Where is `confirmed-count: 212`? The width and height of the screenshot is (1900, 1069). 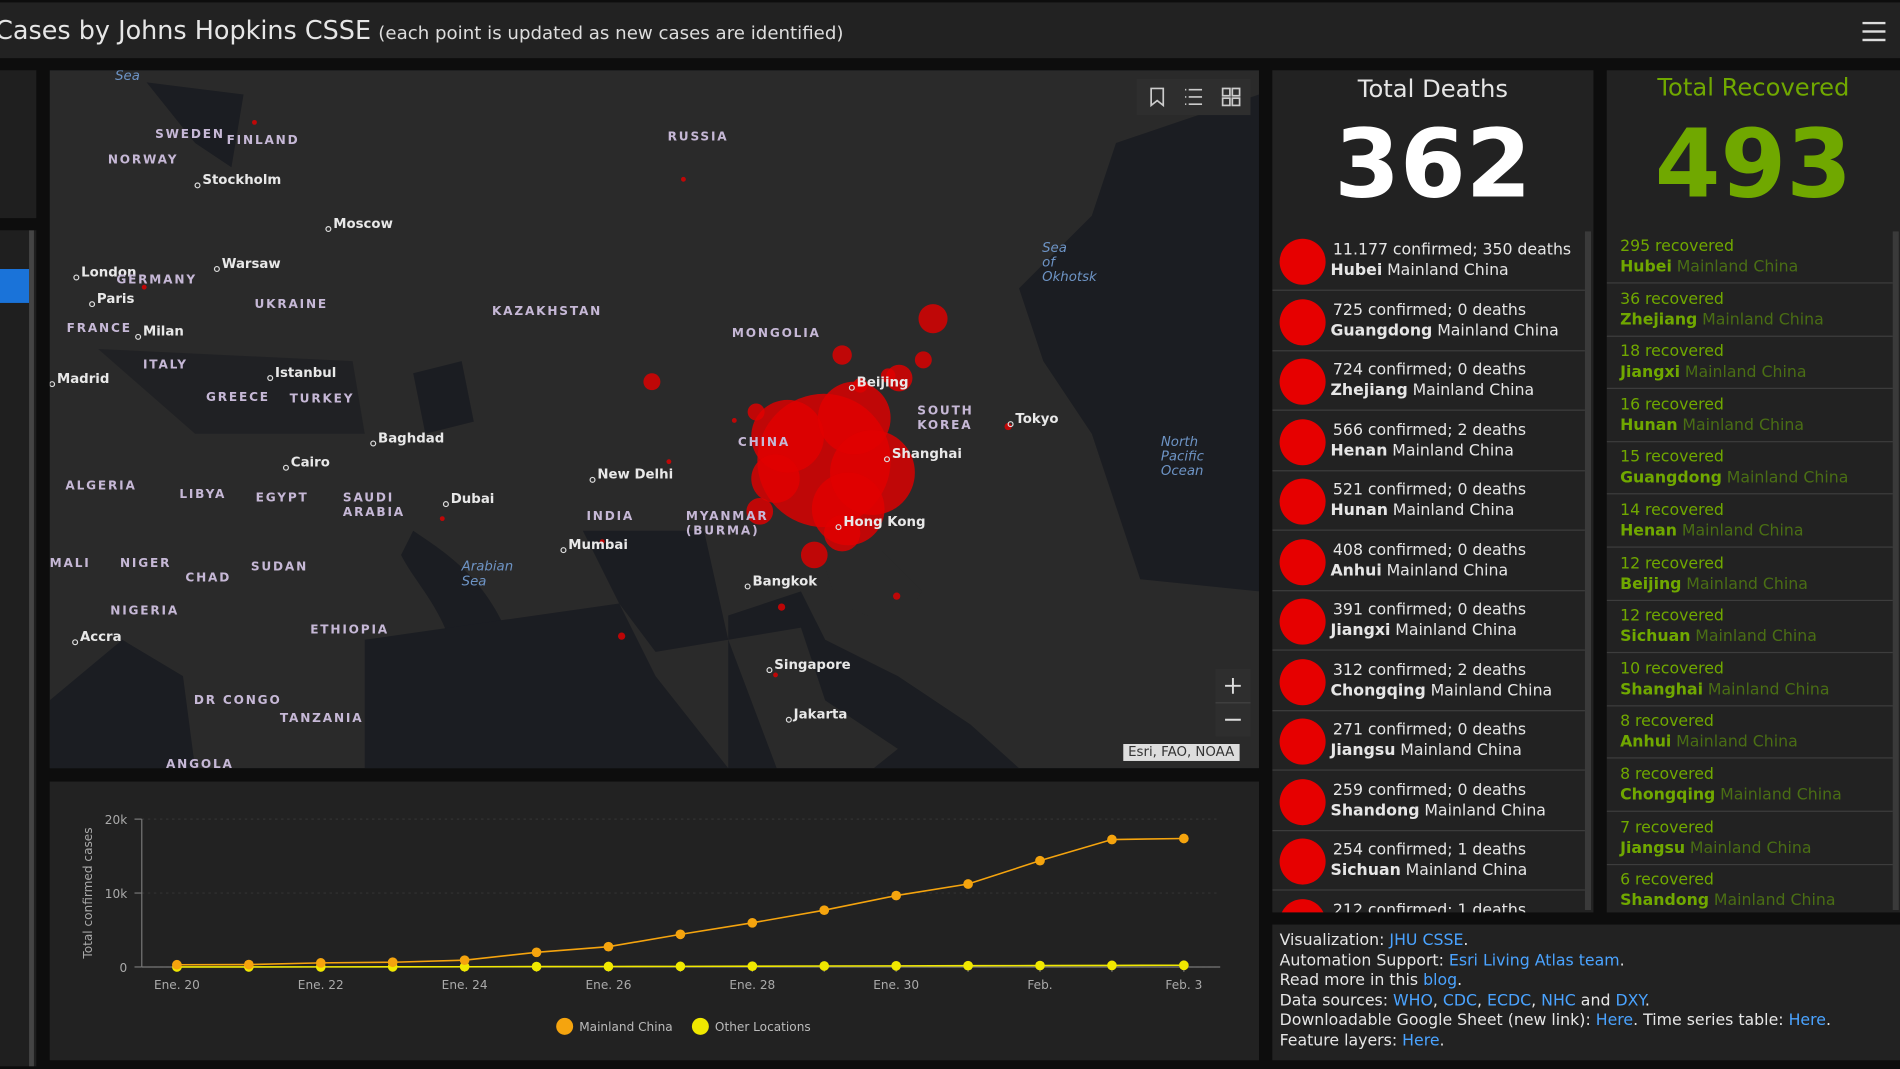 confirmed-count: 212 is located at coordinates (1348, 907).